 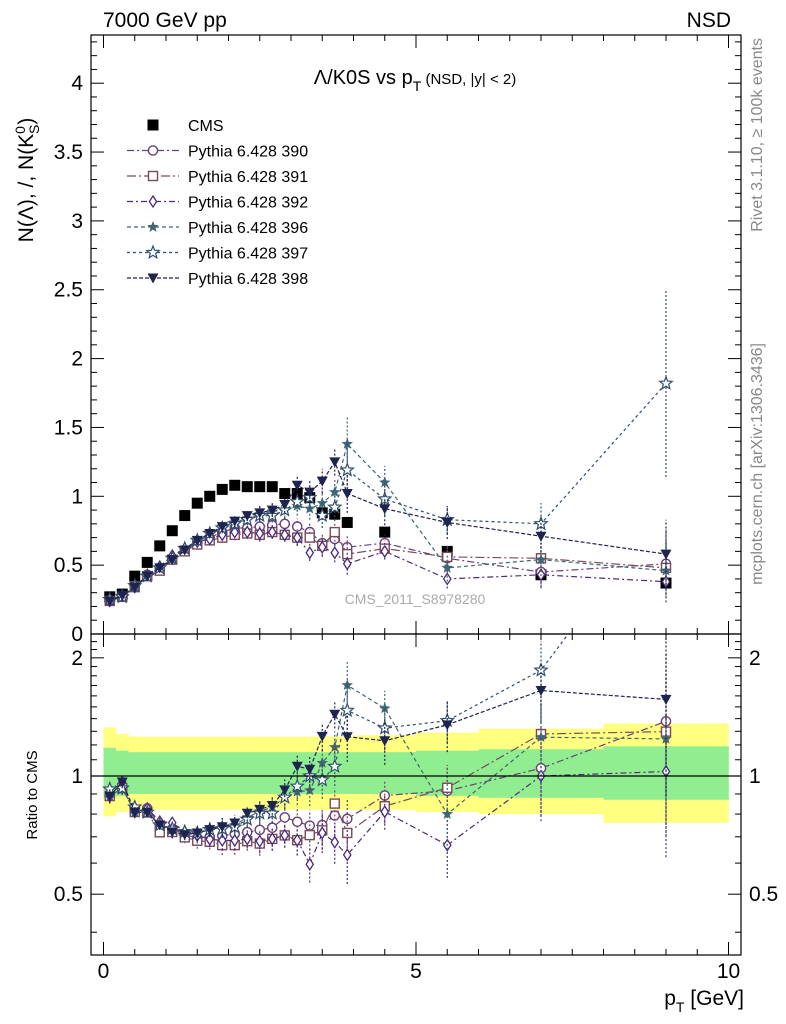 What do you see at coordinates (77, 496) in the screenshot?
I see `main-y-tick-label: 1` at bounding box center [77, 496].